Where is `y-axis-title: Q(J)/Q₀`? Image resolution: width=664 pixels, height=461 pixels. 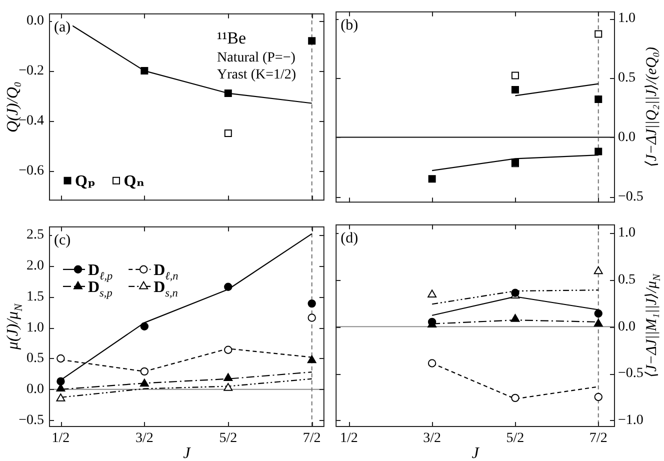
y-axis-title: Q(J)/Q₀ is located at coordinates (13, 107).